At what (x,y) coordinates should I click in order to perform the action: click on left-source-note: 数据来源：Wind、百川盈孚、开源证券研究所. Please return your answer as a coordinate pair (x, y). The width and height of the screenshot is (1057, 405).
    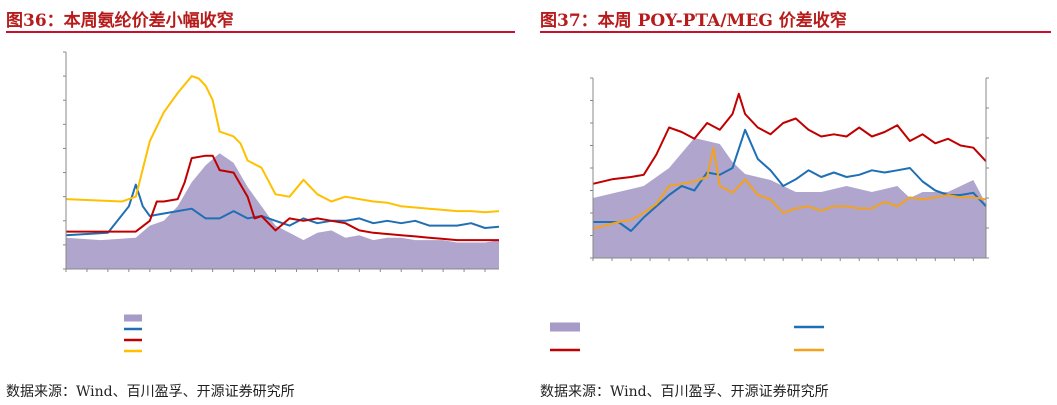
    Looking at the image, I should click on (150, 392).